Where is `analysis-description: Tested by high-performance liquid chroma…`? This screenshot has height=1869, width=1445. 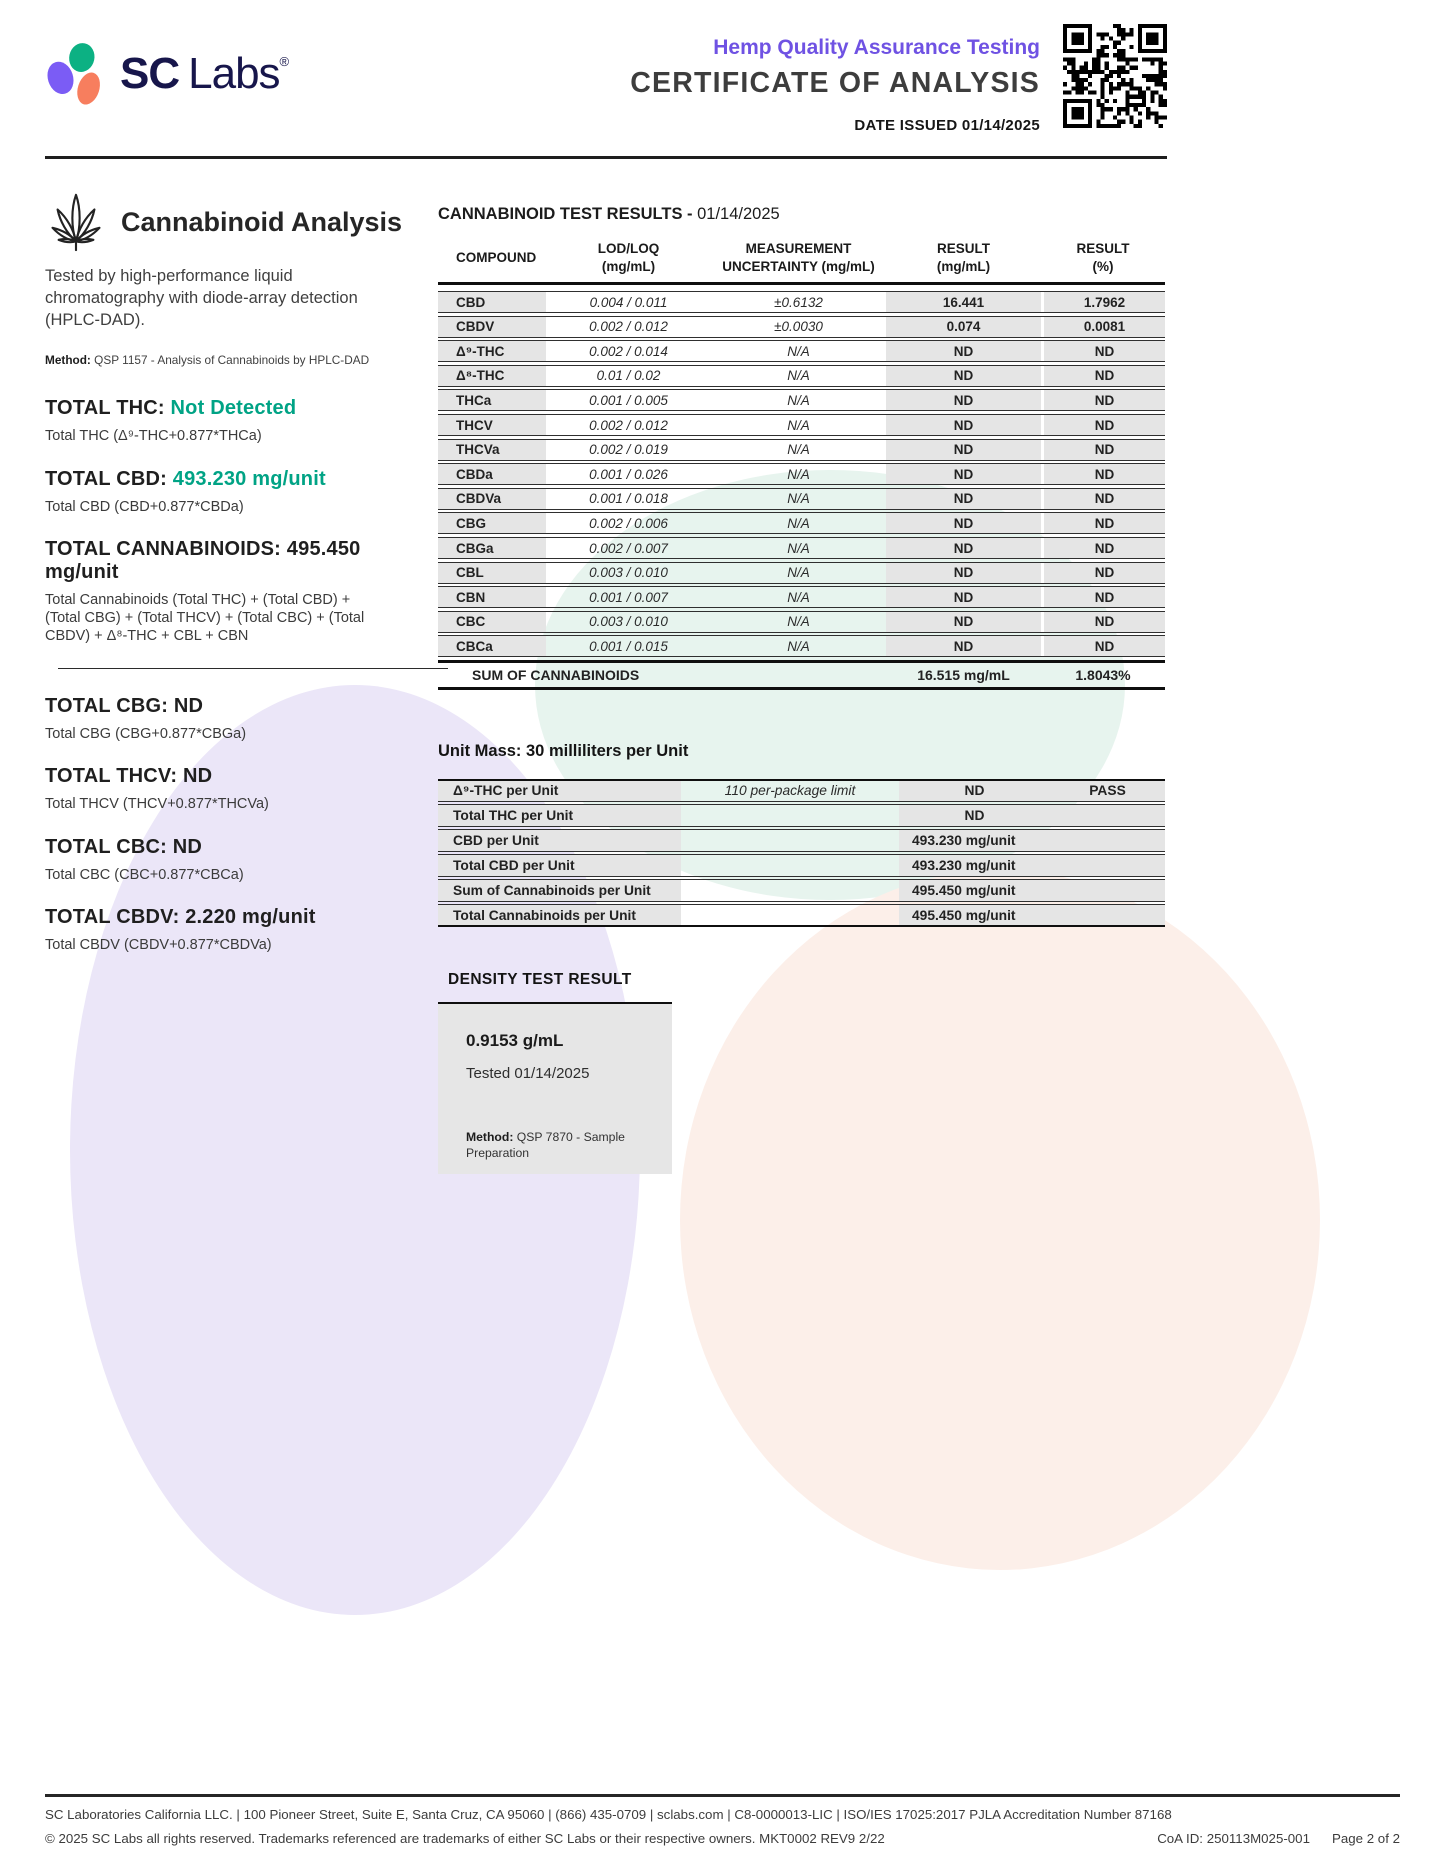
analysis-description: Tested by high-performance liquid chroma… is located at coordinates (201, 298).